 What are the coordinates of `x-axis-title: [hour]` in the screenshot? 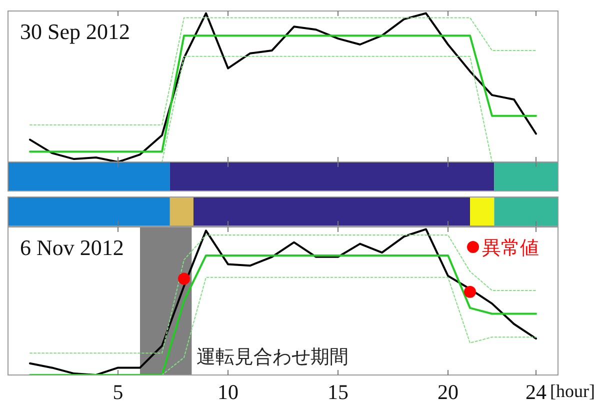 It's located at (572, 391).